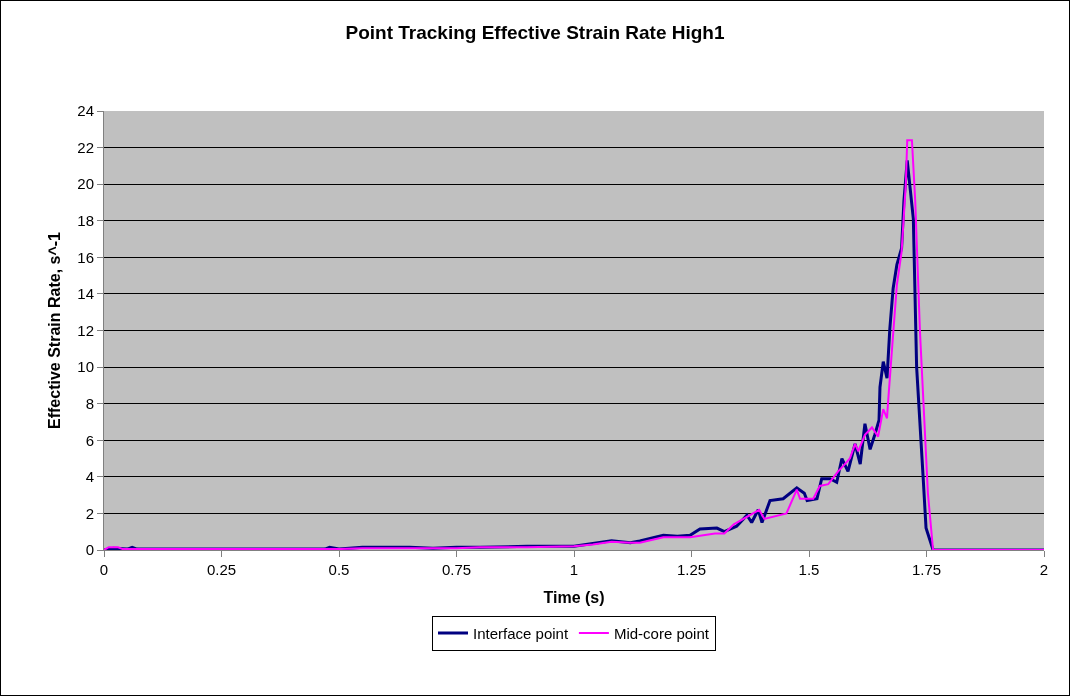 The height and width of the screenshot is (696, 1070). I want to click on y-tick-label: 6, so click(89, 440).